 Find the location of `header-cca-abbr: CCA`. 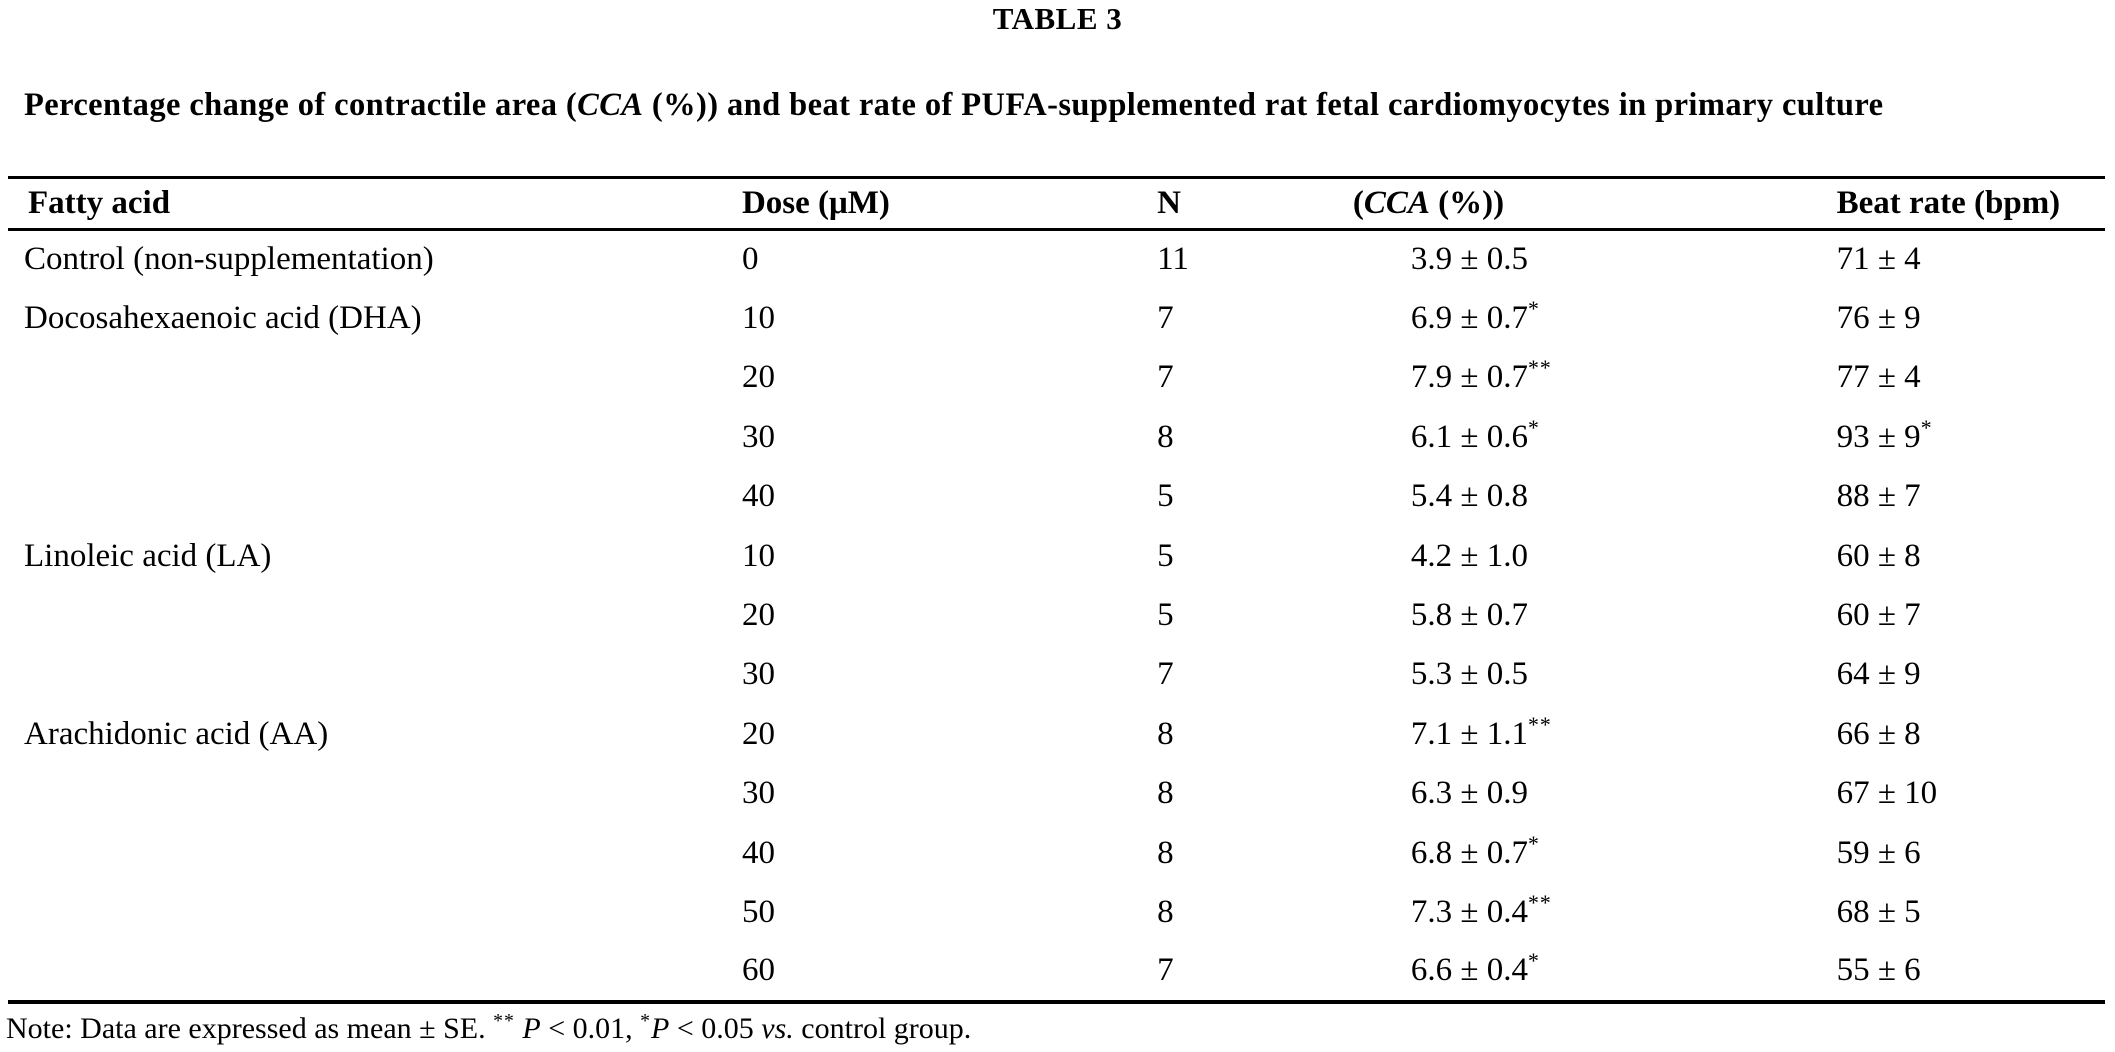

header-cca-abbr: CCA is located at coordinates (1396, 203).